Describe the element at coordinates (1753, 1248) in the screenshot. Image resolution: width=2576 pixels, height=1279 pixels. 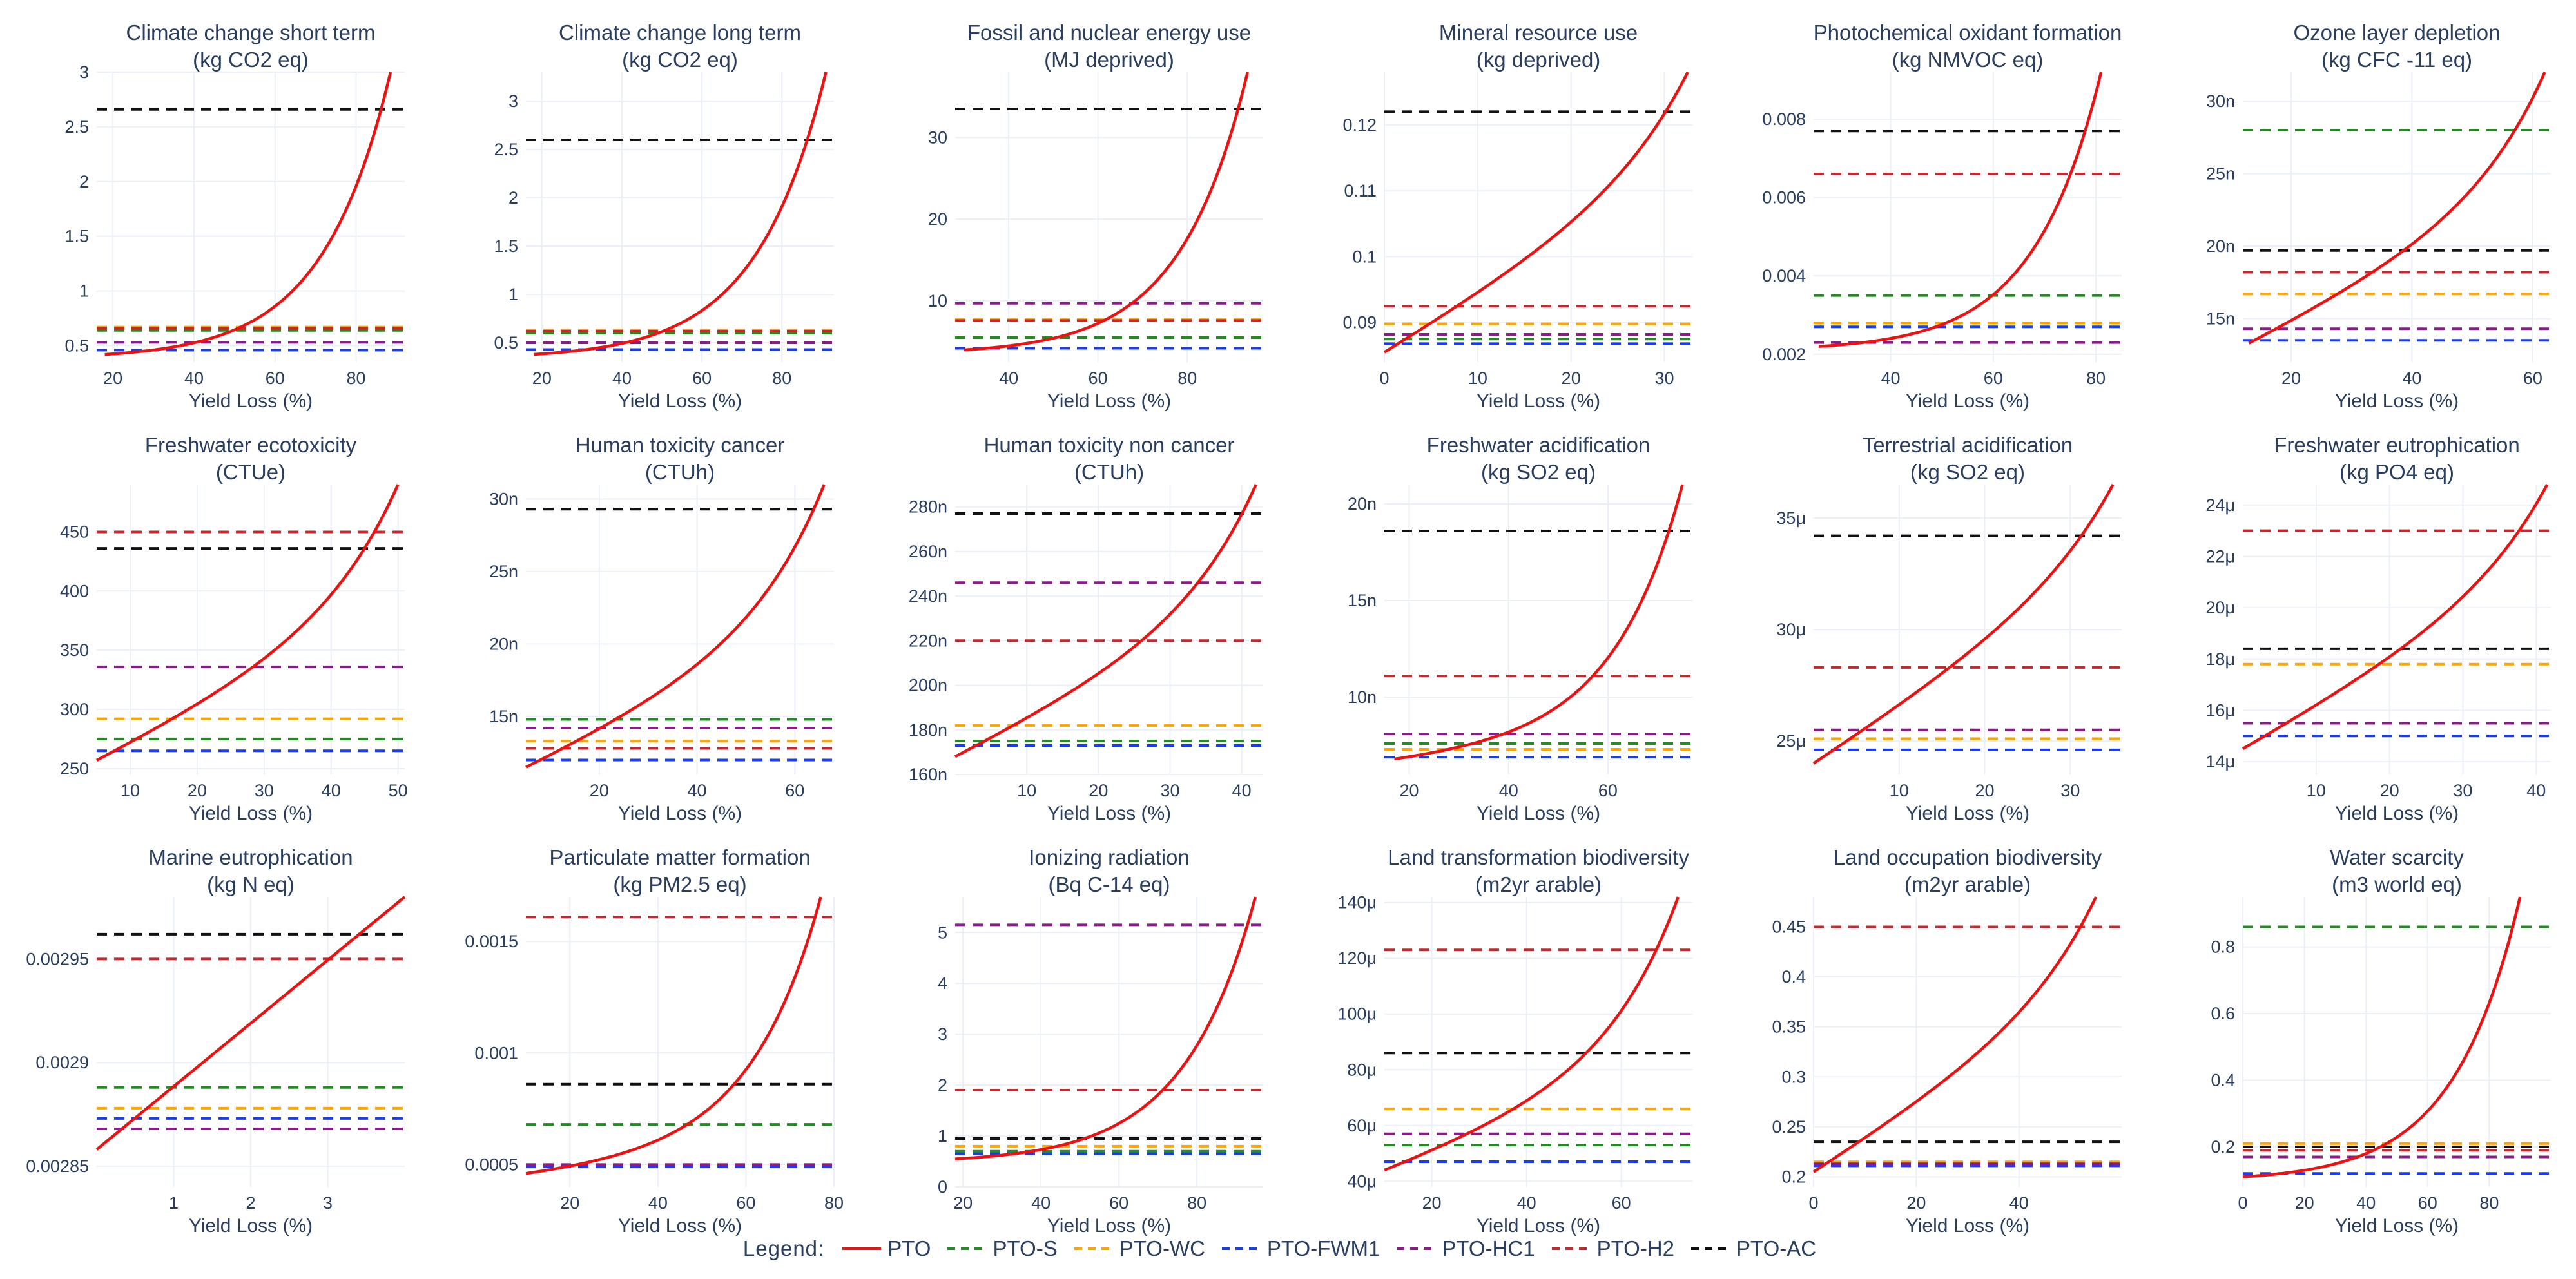
I see `legend-item-pto-ac: PTO-AC` at that location.